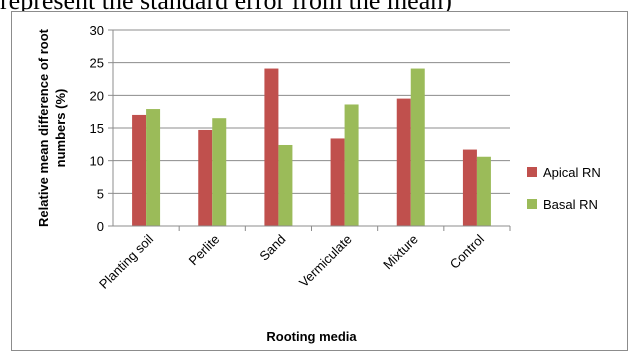 This screenshot has height=359, width=633. Describe the element at coordinates (311, 336) in the screenshot. I see `x-axis-title: Rooting media` at that location.